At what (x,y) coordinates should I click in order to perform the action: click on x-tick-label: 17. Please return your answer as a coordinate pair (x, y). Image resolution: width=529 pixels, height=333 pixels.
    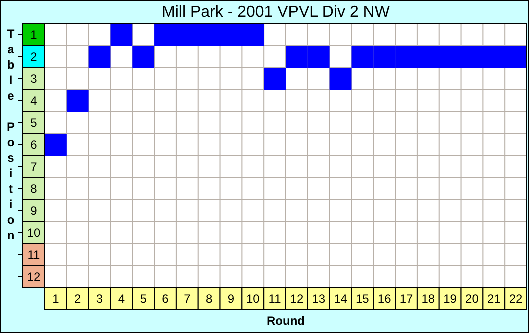
    Looking at the image, I should click on (407, 299).